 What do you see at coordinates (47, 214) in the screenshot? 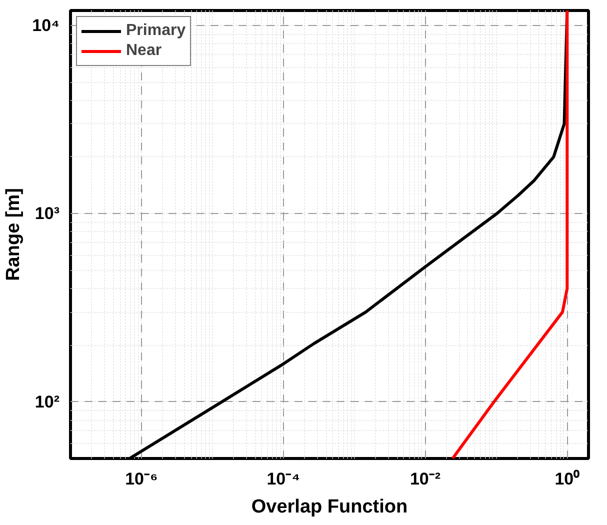
I see `y-tick-label: 10³` at bounding box center [47, 214].